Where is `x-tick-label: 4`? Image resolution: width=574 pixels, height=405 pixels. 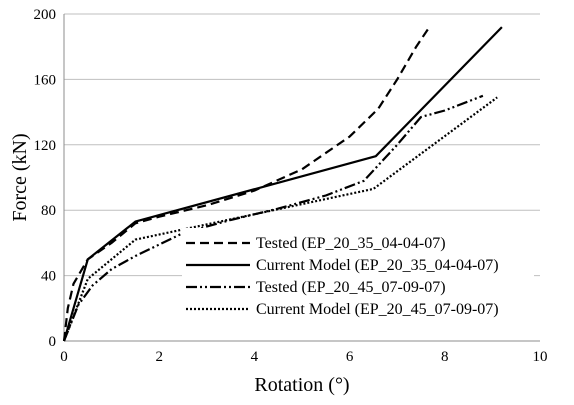 x-tick-label: 4 is located at coordinates (255, 357).